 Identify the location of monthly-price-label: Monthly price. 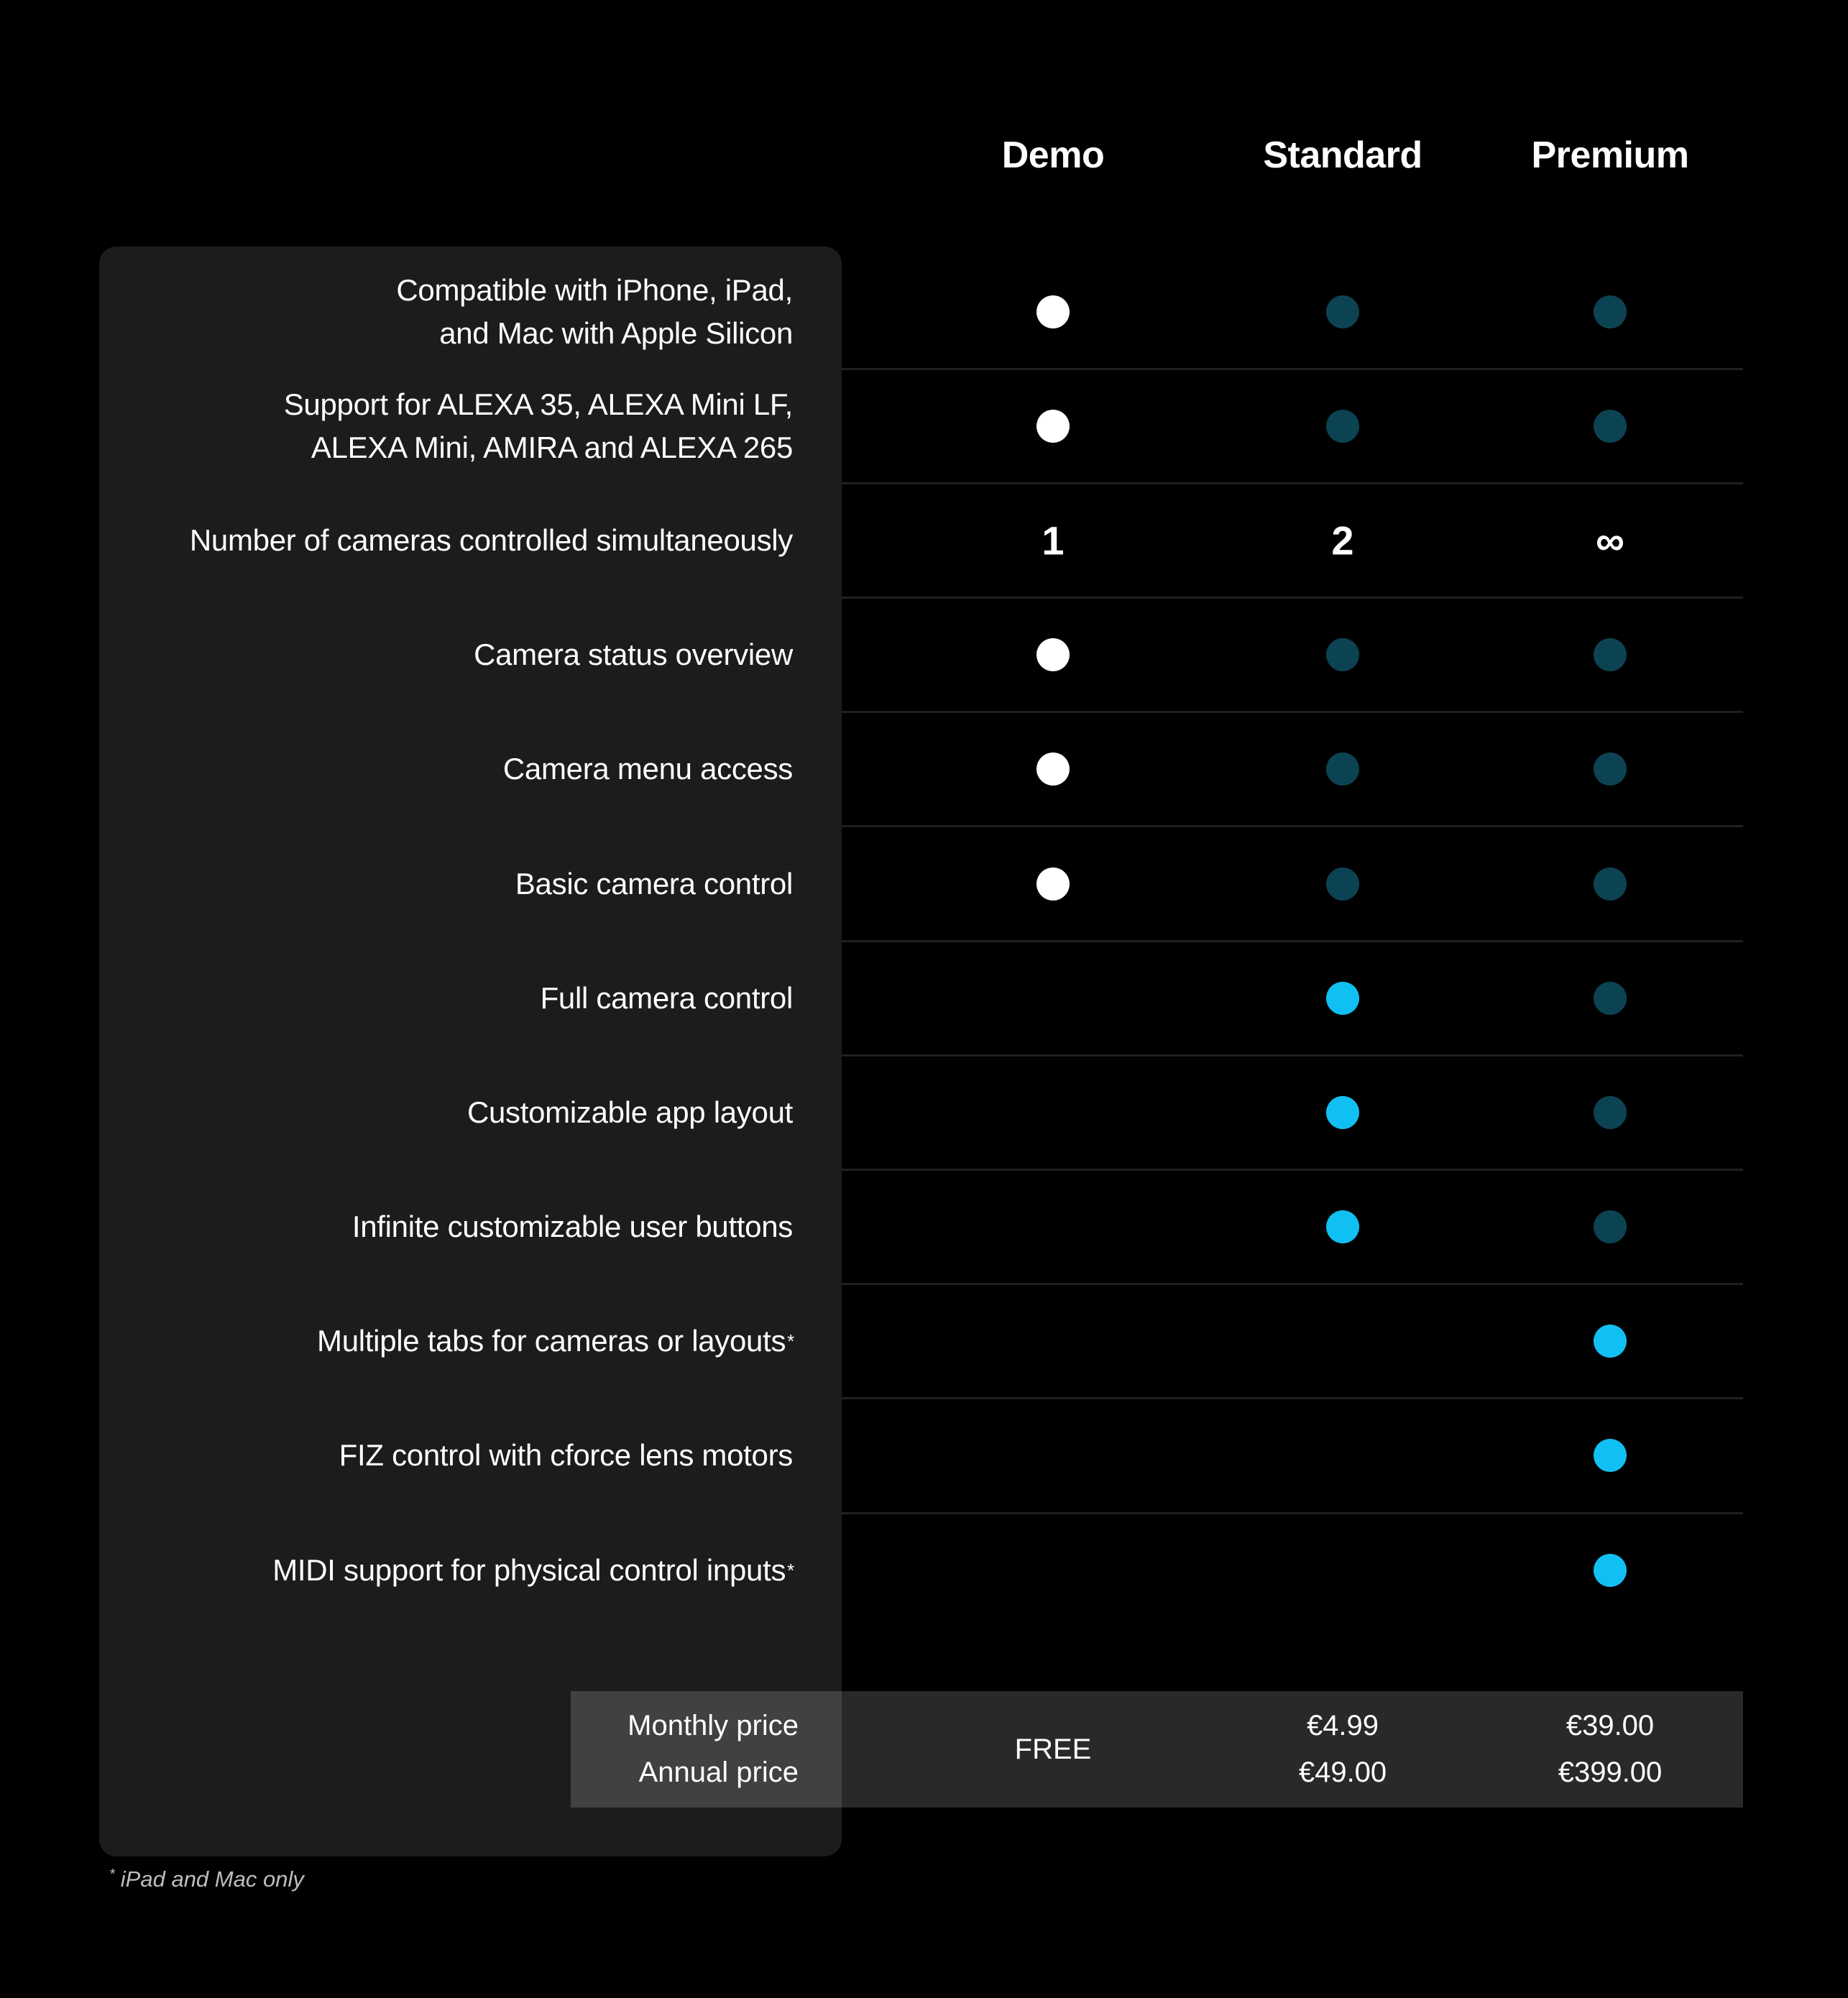
(713, 1725).